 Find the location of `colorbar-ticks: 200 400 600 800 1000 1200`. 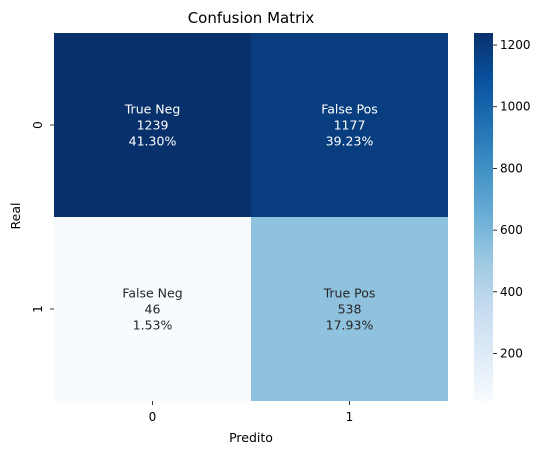

colorbar-ticks: 200 400 600 800 1000 1200 is located at coordinates (512, 199).